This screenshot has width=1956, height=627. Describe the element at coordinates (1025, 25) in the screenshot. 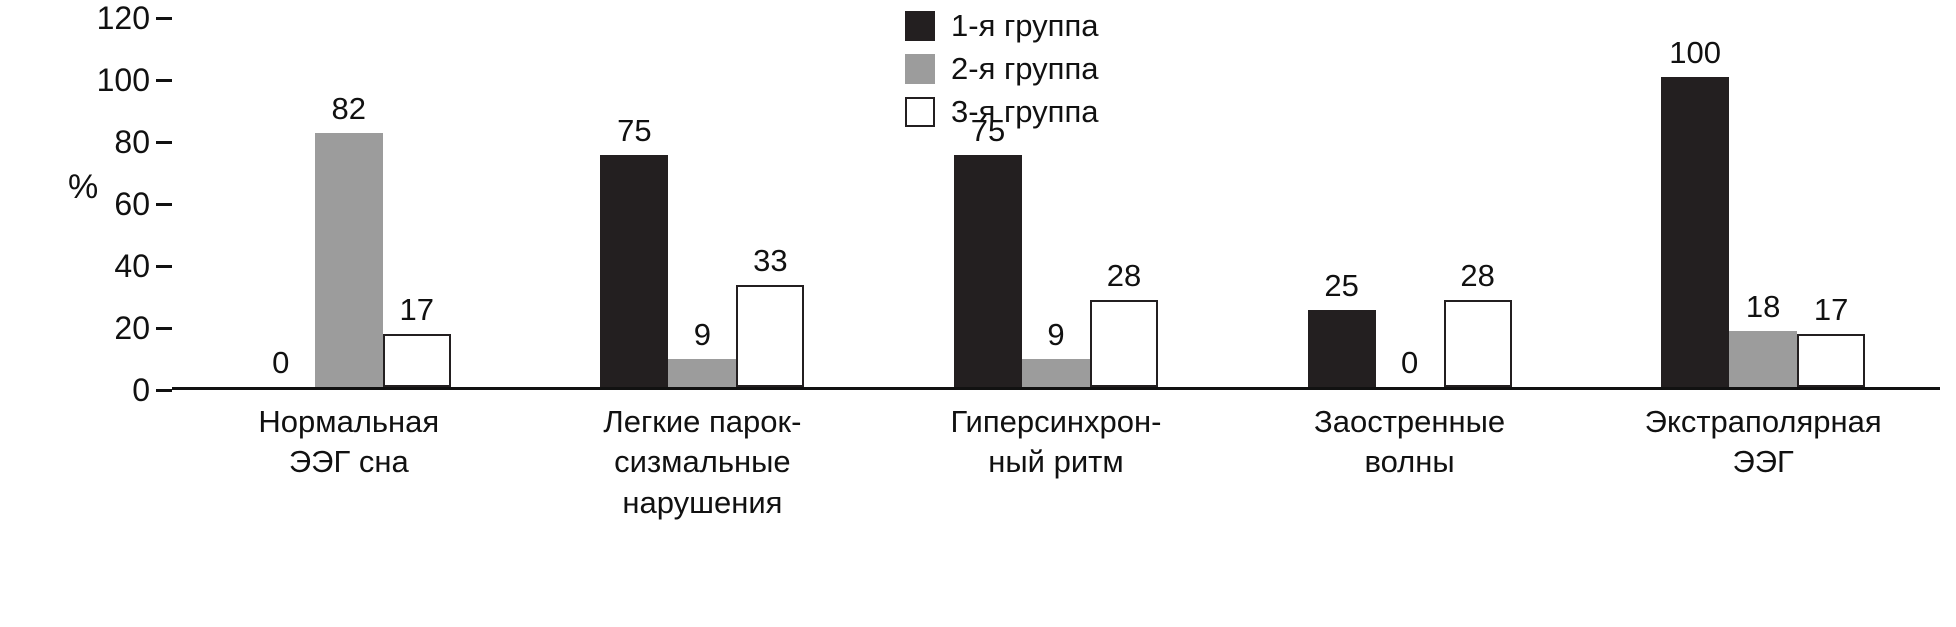

I see `legend-label: 1-я группа` at that location.